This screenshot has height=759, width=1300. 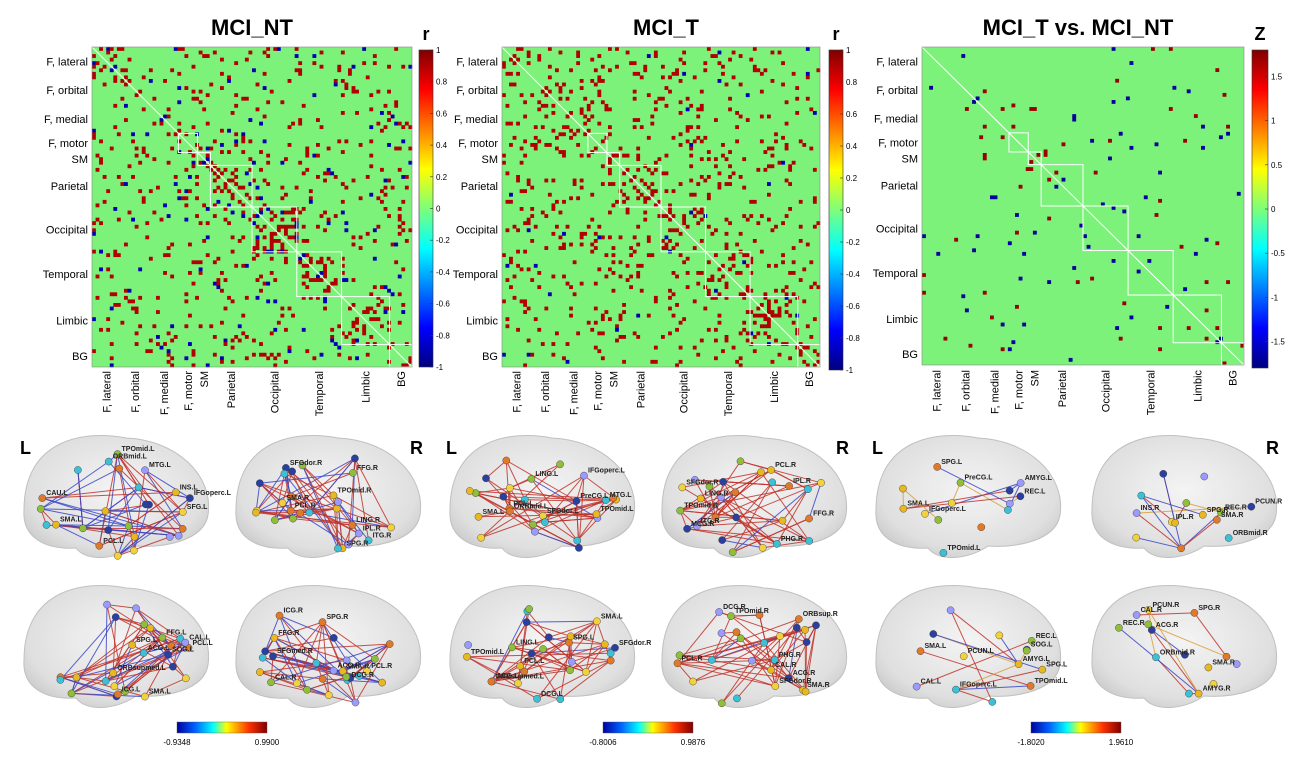 What do you see at coordinates (621, 495) in the screenshot?
I see `node-label: MTG.L` at bounding box center [621, 495].